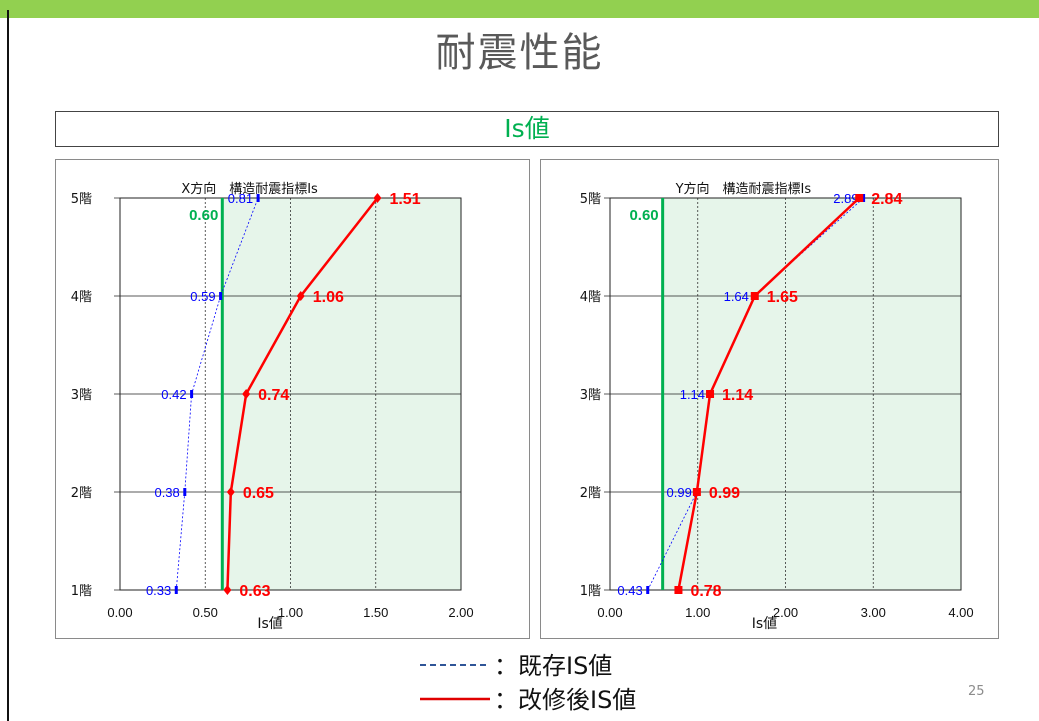 The image size is (1039, 721). I want to click on chart-title: Y方向 構造耐震指標Is, so click(743, 189).